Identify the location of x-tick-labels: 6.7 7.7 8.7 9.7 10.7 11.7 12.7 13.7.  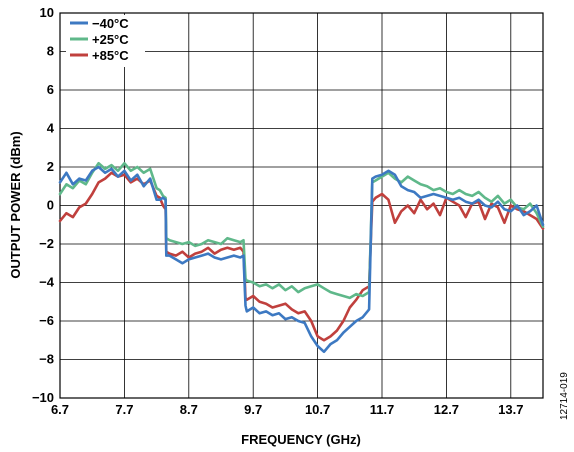
(287, 409).